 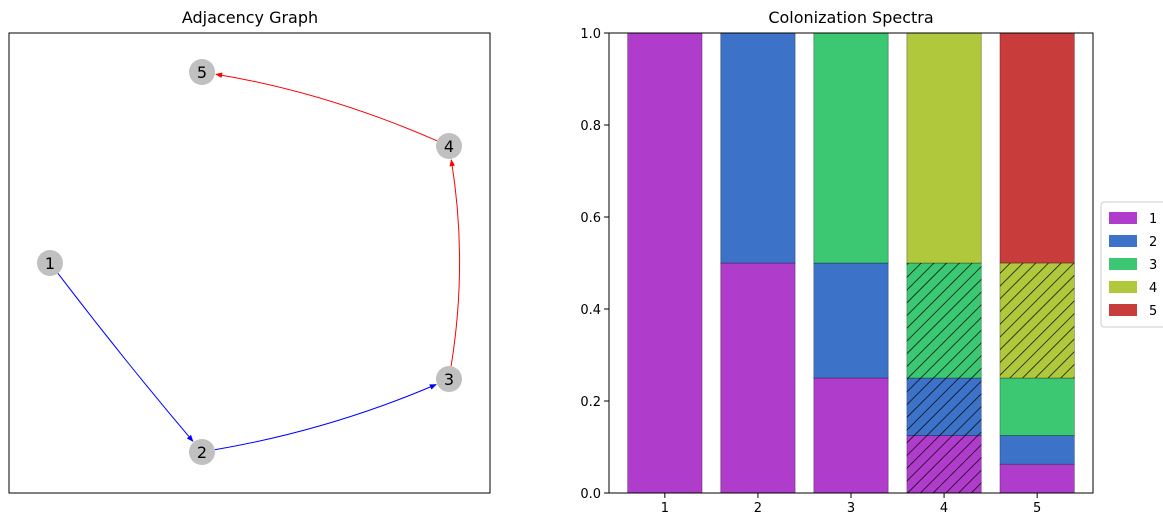 I want to click on graph-node-label: 1, so click(x=50, y=263).